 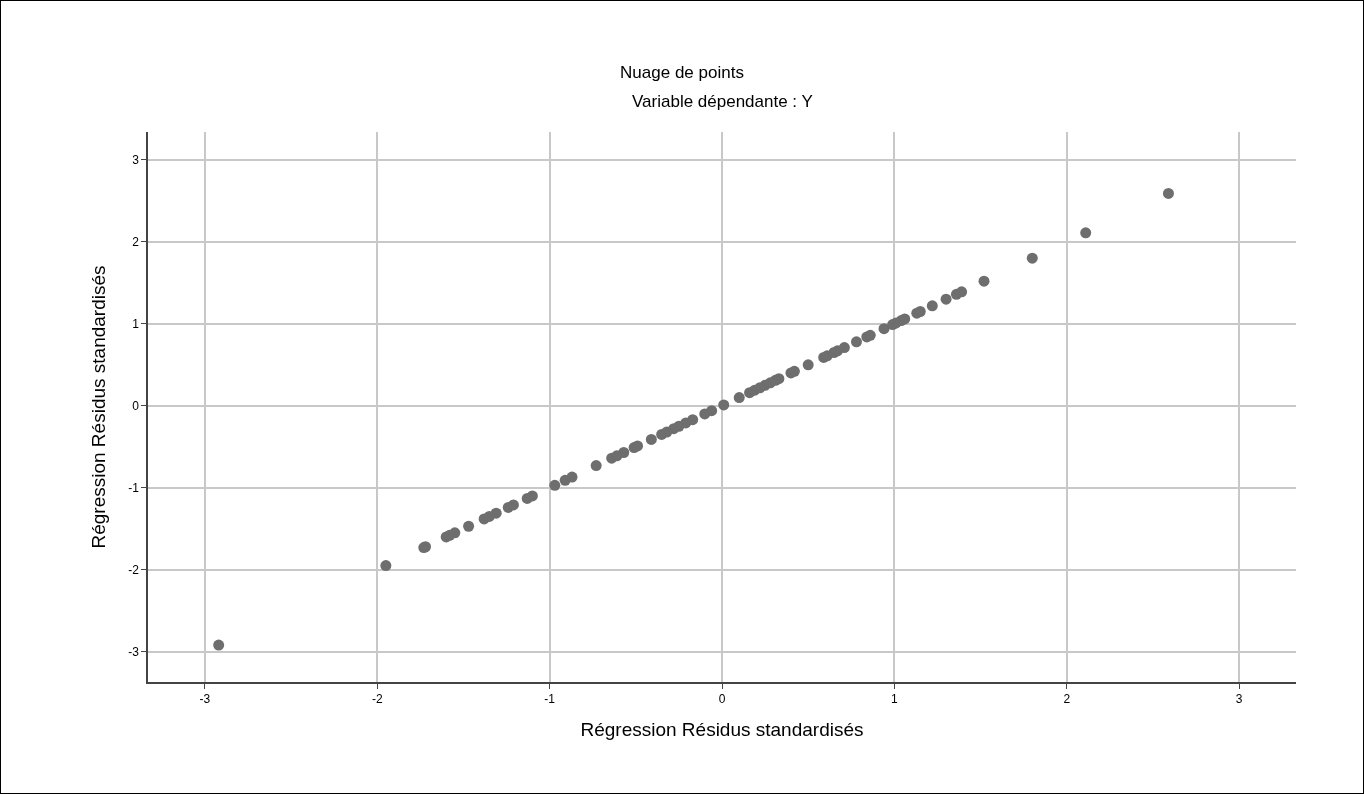 What do you see at coordinates (134, 487) in the screenshot?
I see `y-tick-label: -1` at bounding box center [134, 487].